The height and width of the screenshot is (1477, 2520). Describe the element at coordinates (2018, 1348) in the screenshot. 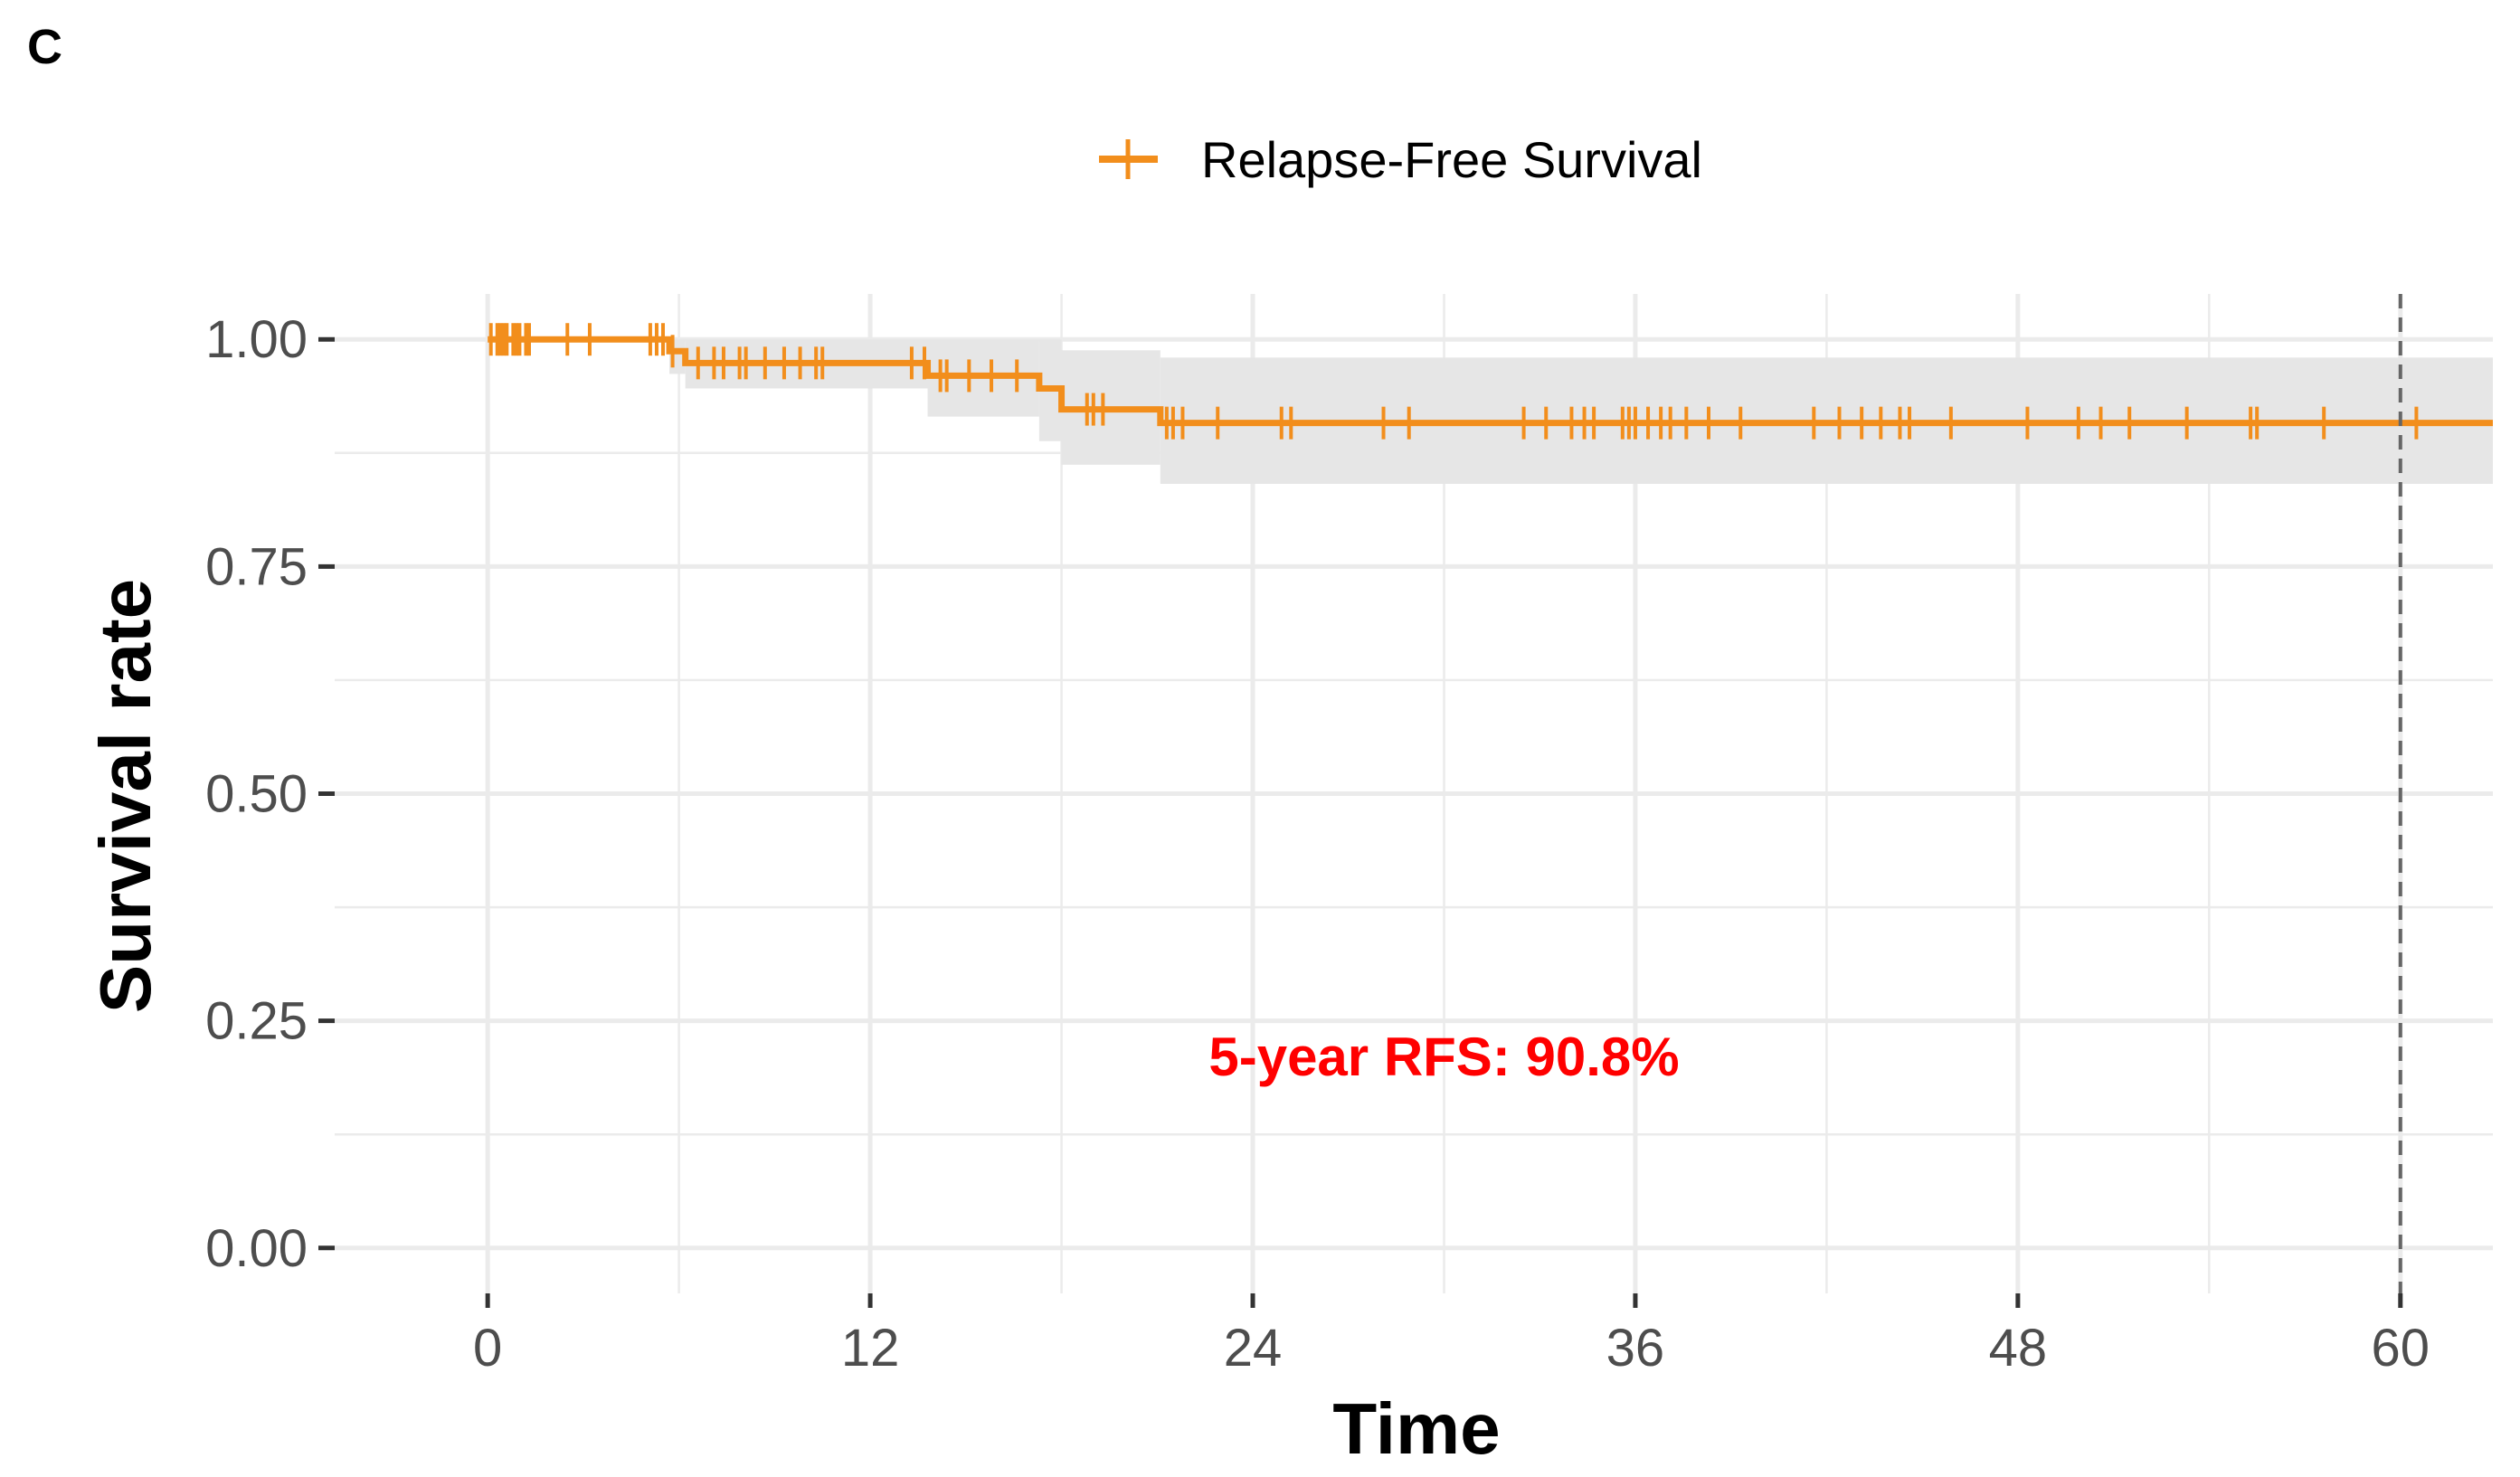

I see `x-tick-label: 48` at that location.